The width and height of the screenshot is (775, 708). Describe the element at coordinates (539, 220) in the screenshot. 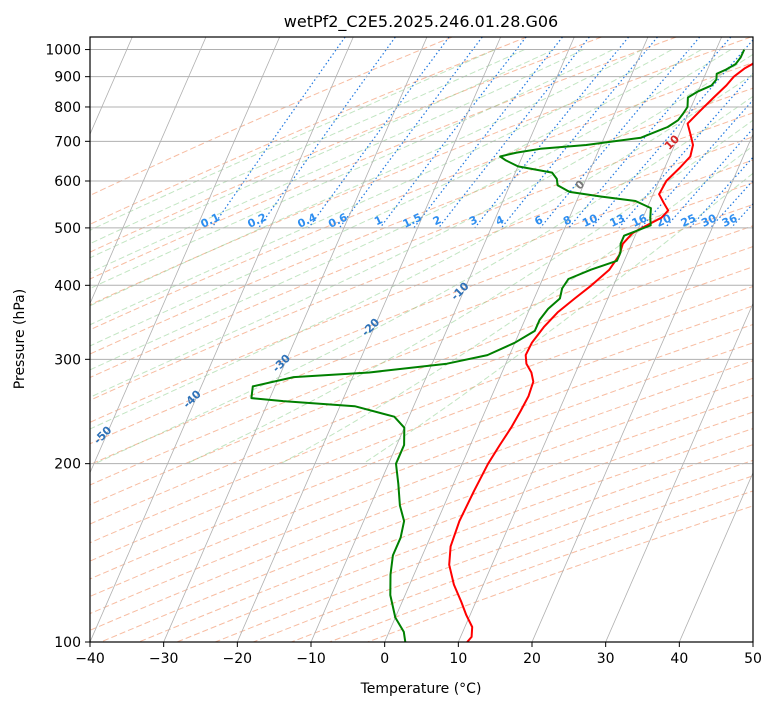

I see `mixing-ratio-label: 6` at that location.